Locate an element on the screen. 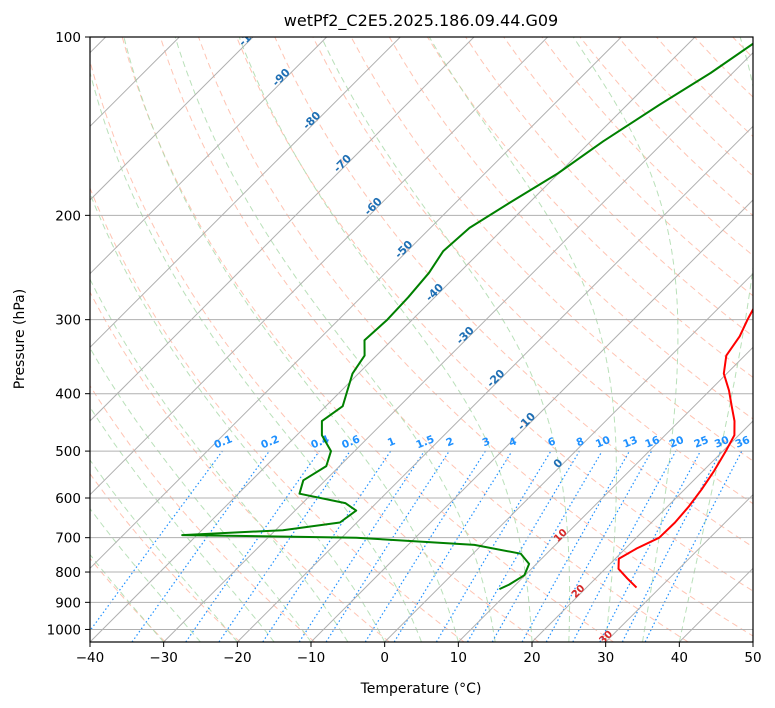 The height and width of the screenshot is (708, 775). temperature-profile is located at coordinates (685, 448).